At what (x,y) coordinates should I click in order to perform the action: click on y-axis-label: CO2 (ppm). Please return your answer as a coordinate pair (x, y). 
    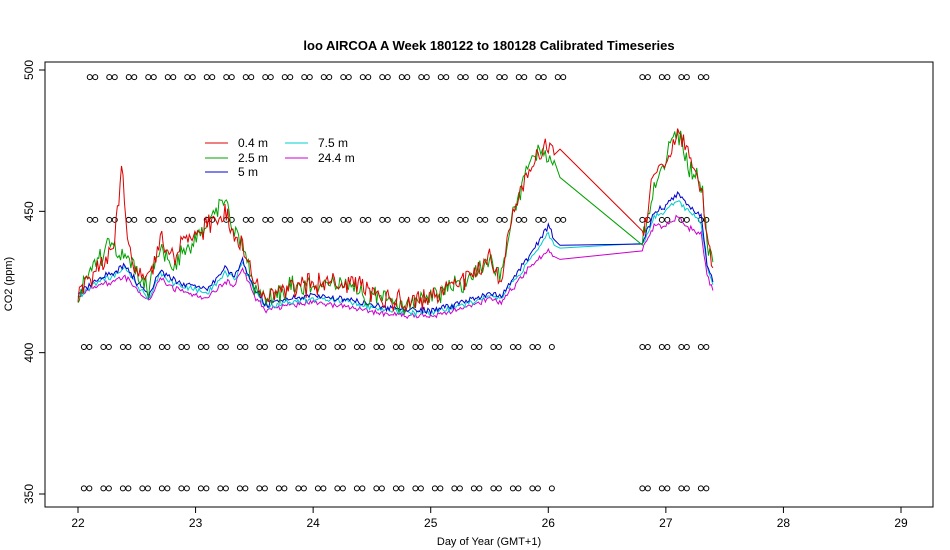
    Looking at the image, I should click on (9, 284).